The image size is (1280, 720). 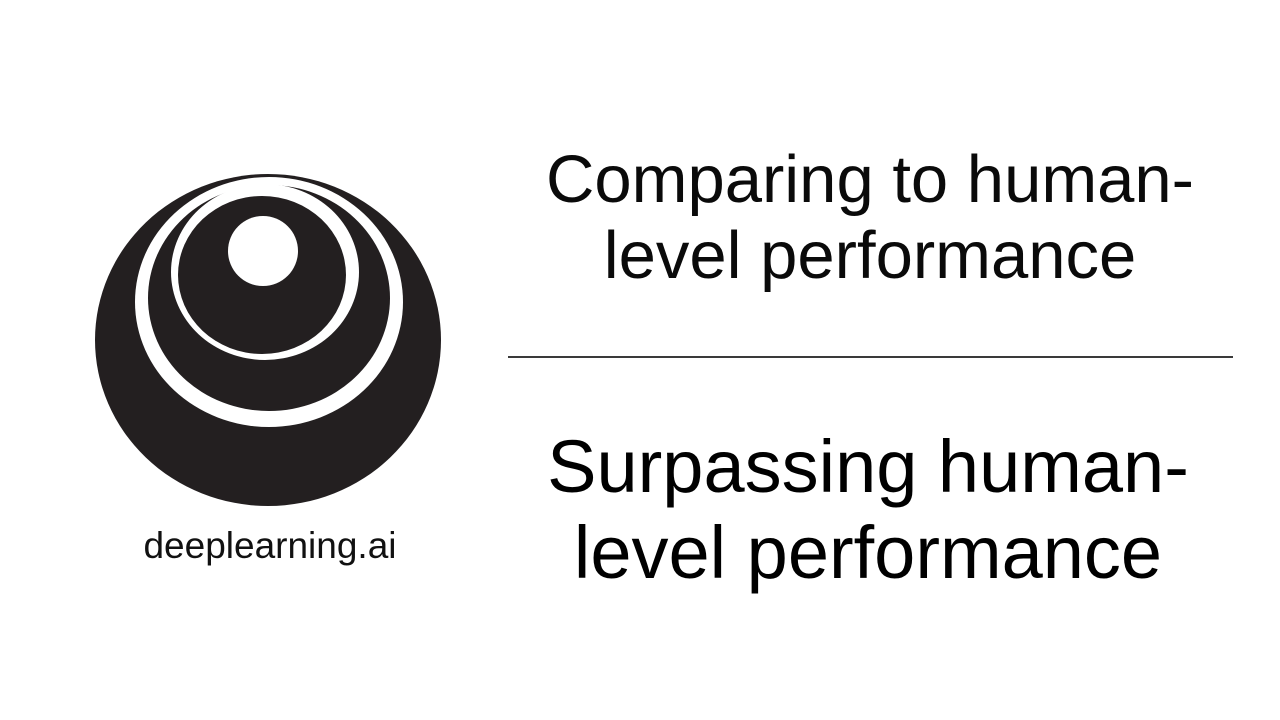 I want to click on title-divider, so click(x=870, y=357).